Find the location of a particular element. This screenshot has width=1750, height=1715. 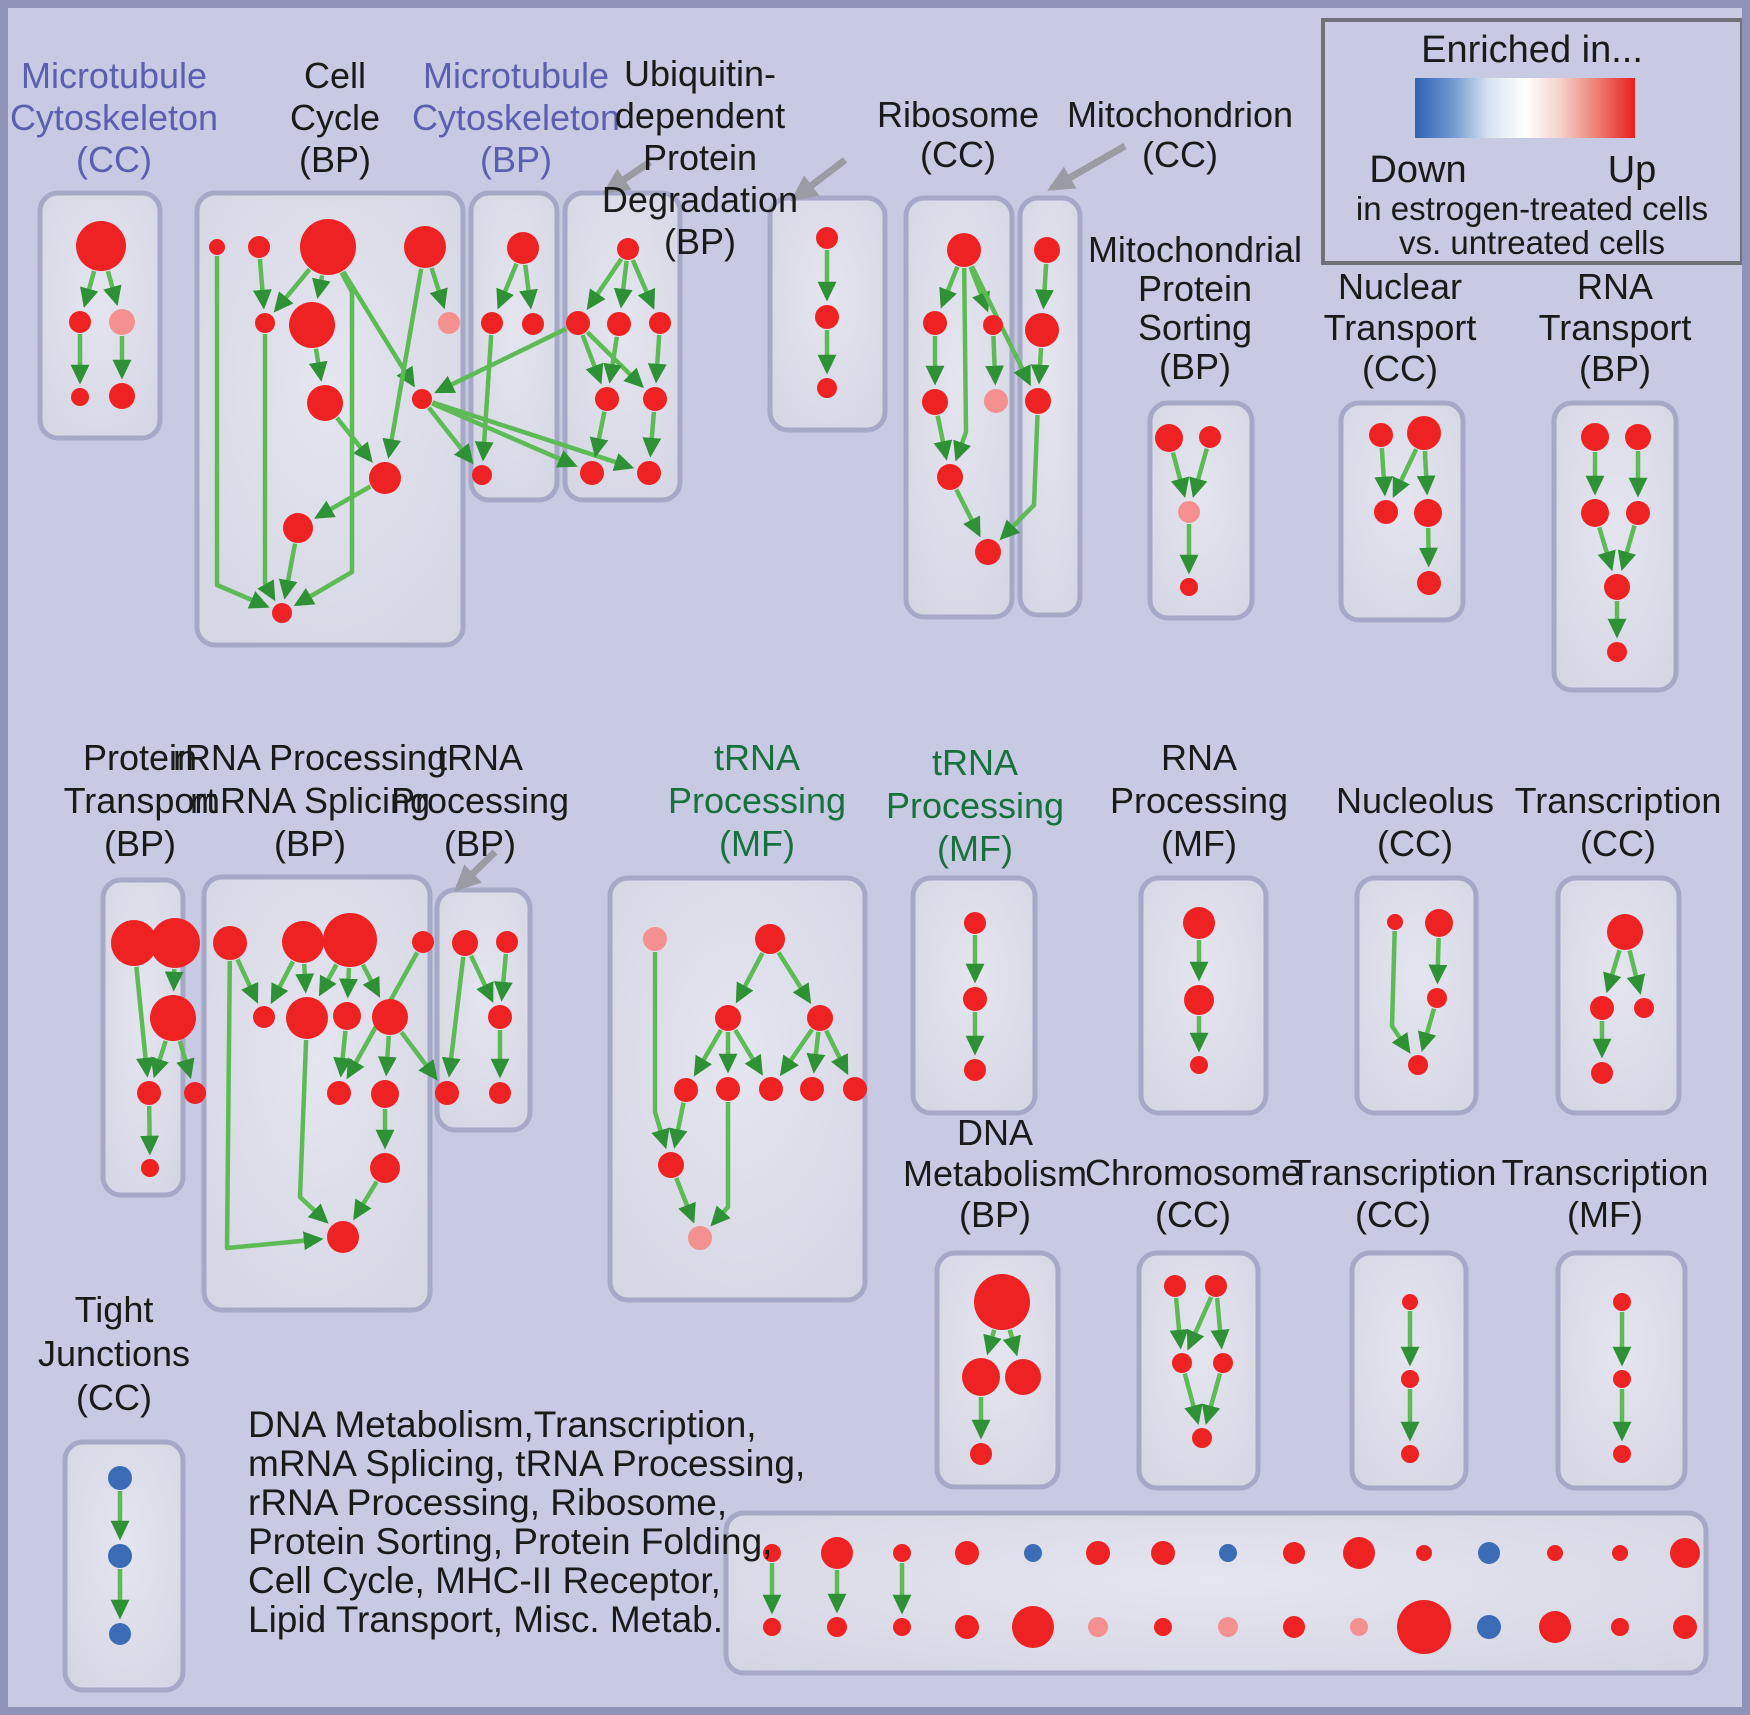

go-term-node-v8b is located at coordinates (1228, 1627).